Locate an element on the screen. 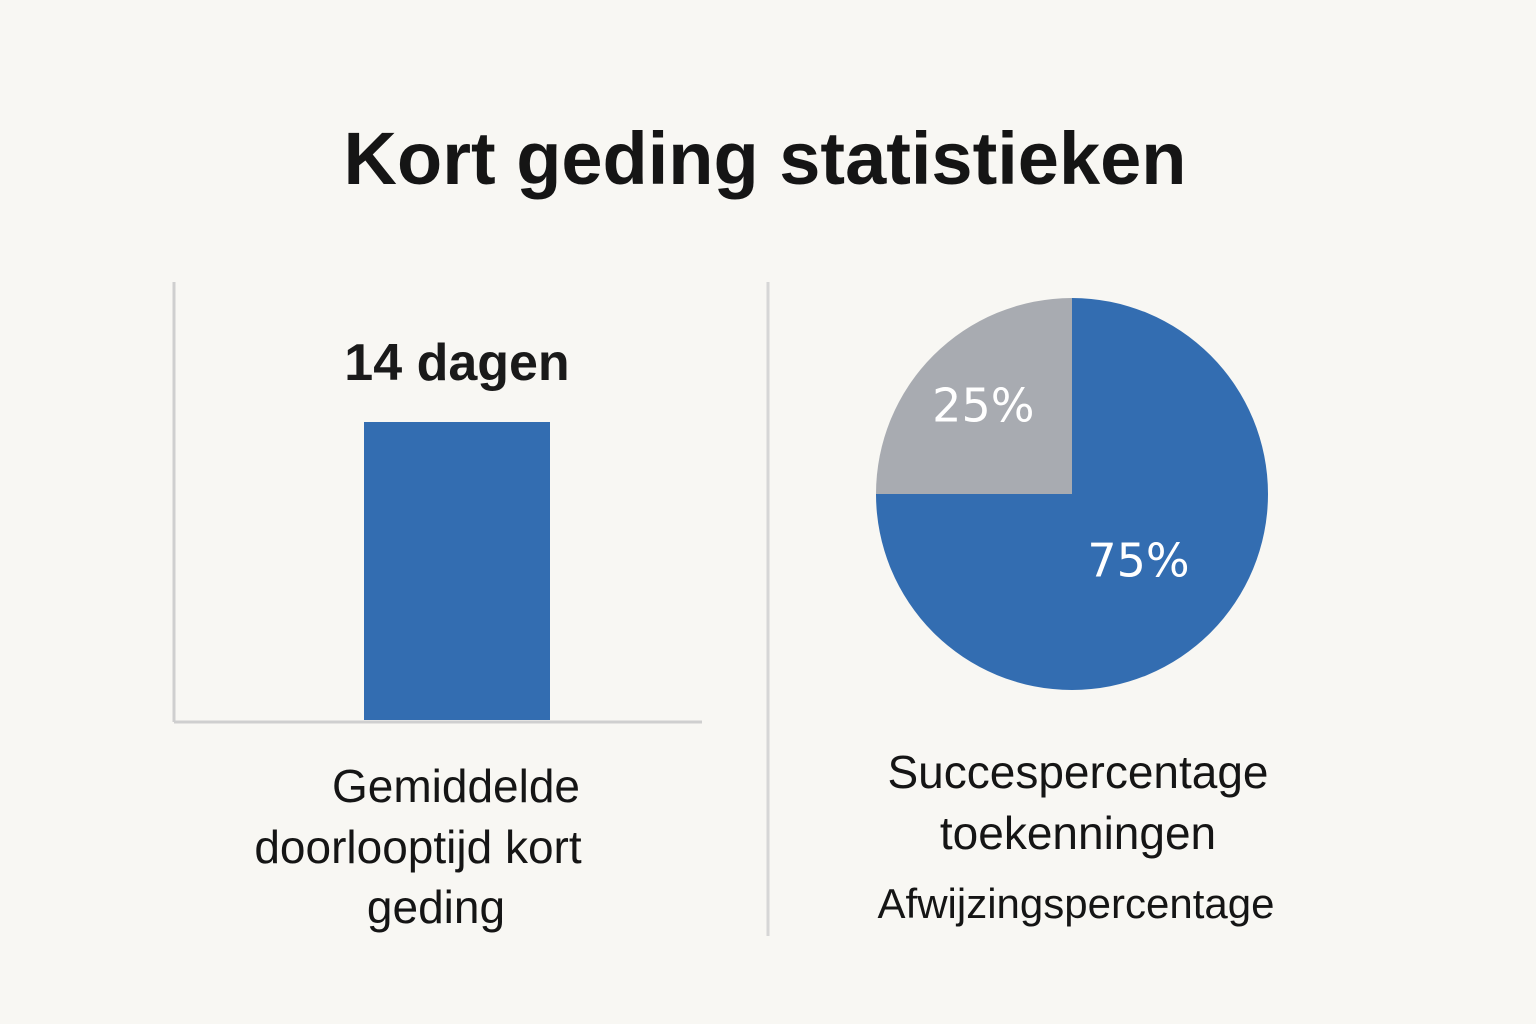 This screenshot has height=1024, width=1536. bar-caption-line: Gemiddelde is located at coordinates (456, 786).